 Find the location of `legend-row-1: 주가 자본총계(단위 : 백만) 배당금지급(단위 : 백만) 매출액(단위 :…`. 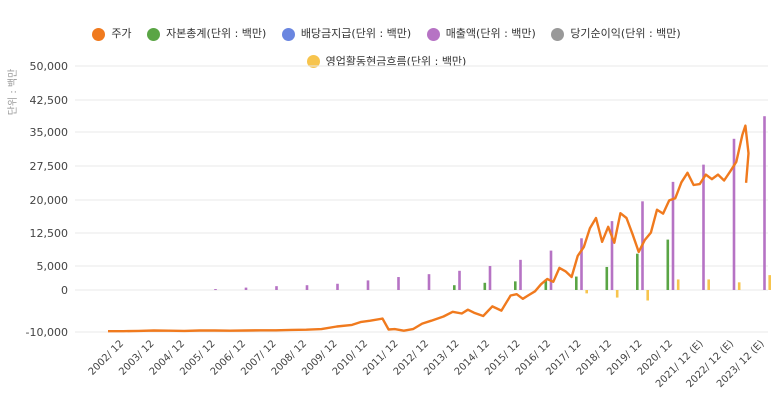

legend-row-1: 주가 자본총계(단위 : 백만) 배당금지급(단위 : 백만) 매출액(단위 :… is located at coordinates (386, 36).